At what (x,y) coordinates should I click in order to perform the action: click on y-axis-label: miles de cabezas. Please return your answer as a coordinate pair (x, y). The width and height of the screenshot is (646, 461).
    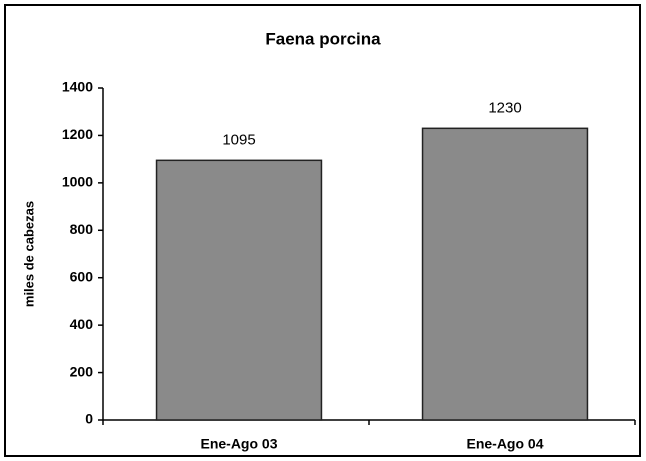
    Looking at the image, I should click on (28, 254).